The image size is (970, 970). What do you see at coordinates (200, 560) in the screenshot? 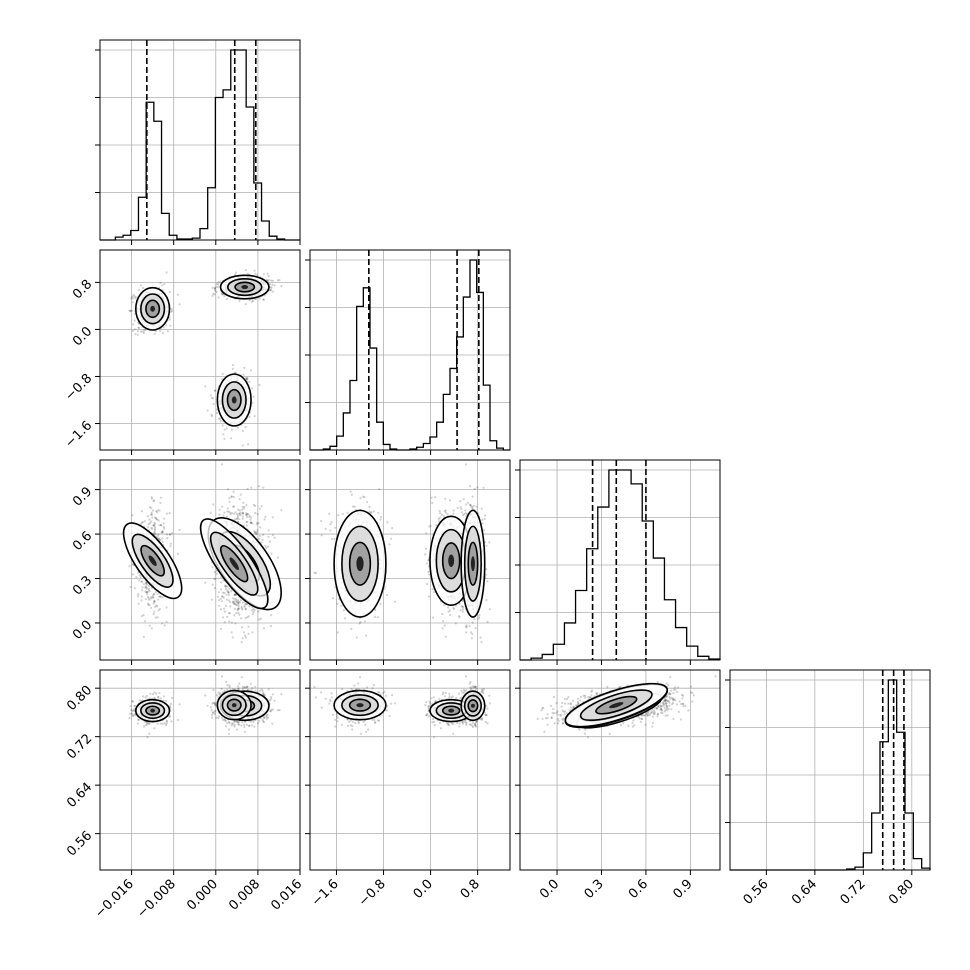
I see `scatter-panel-2-0-frame` at bounding box center [200, 560].